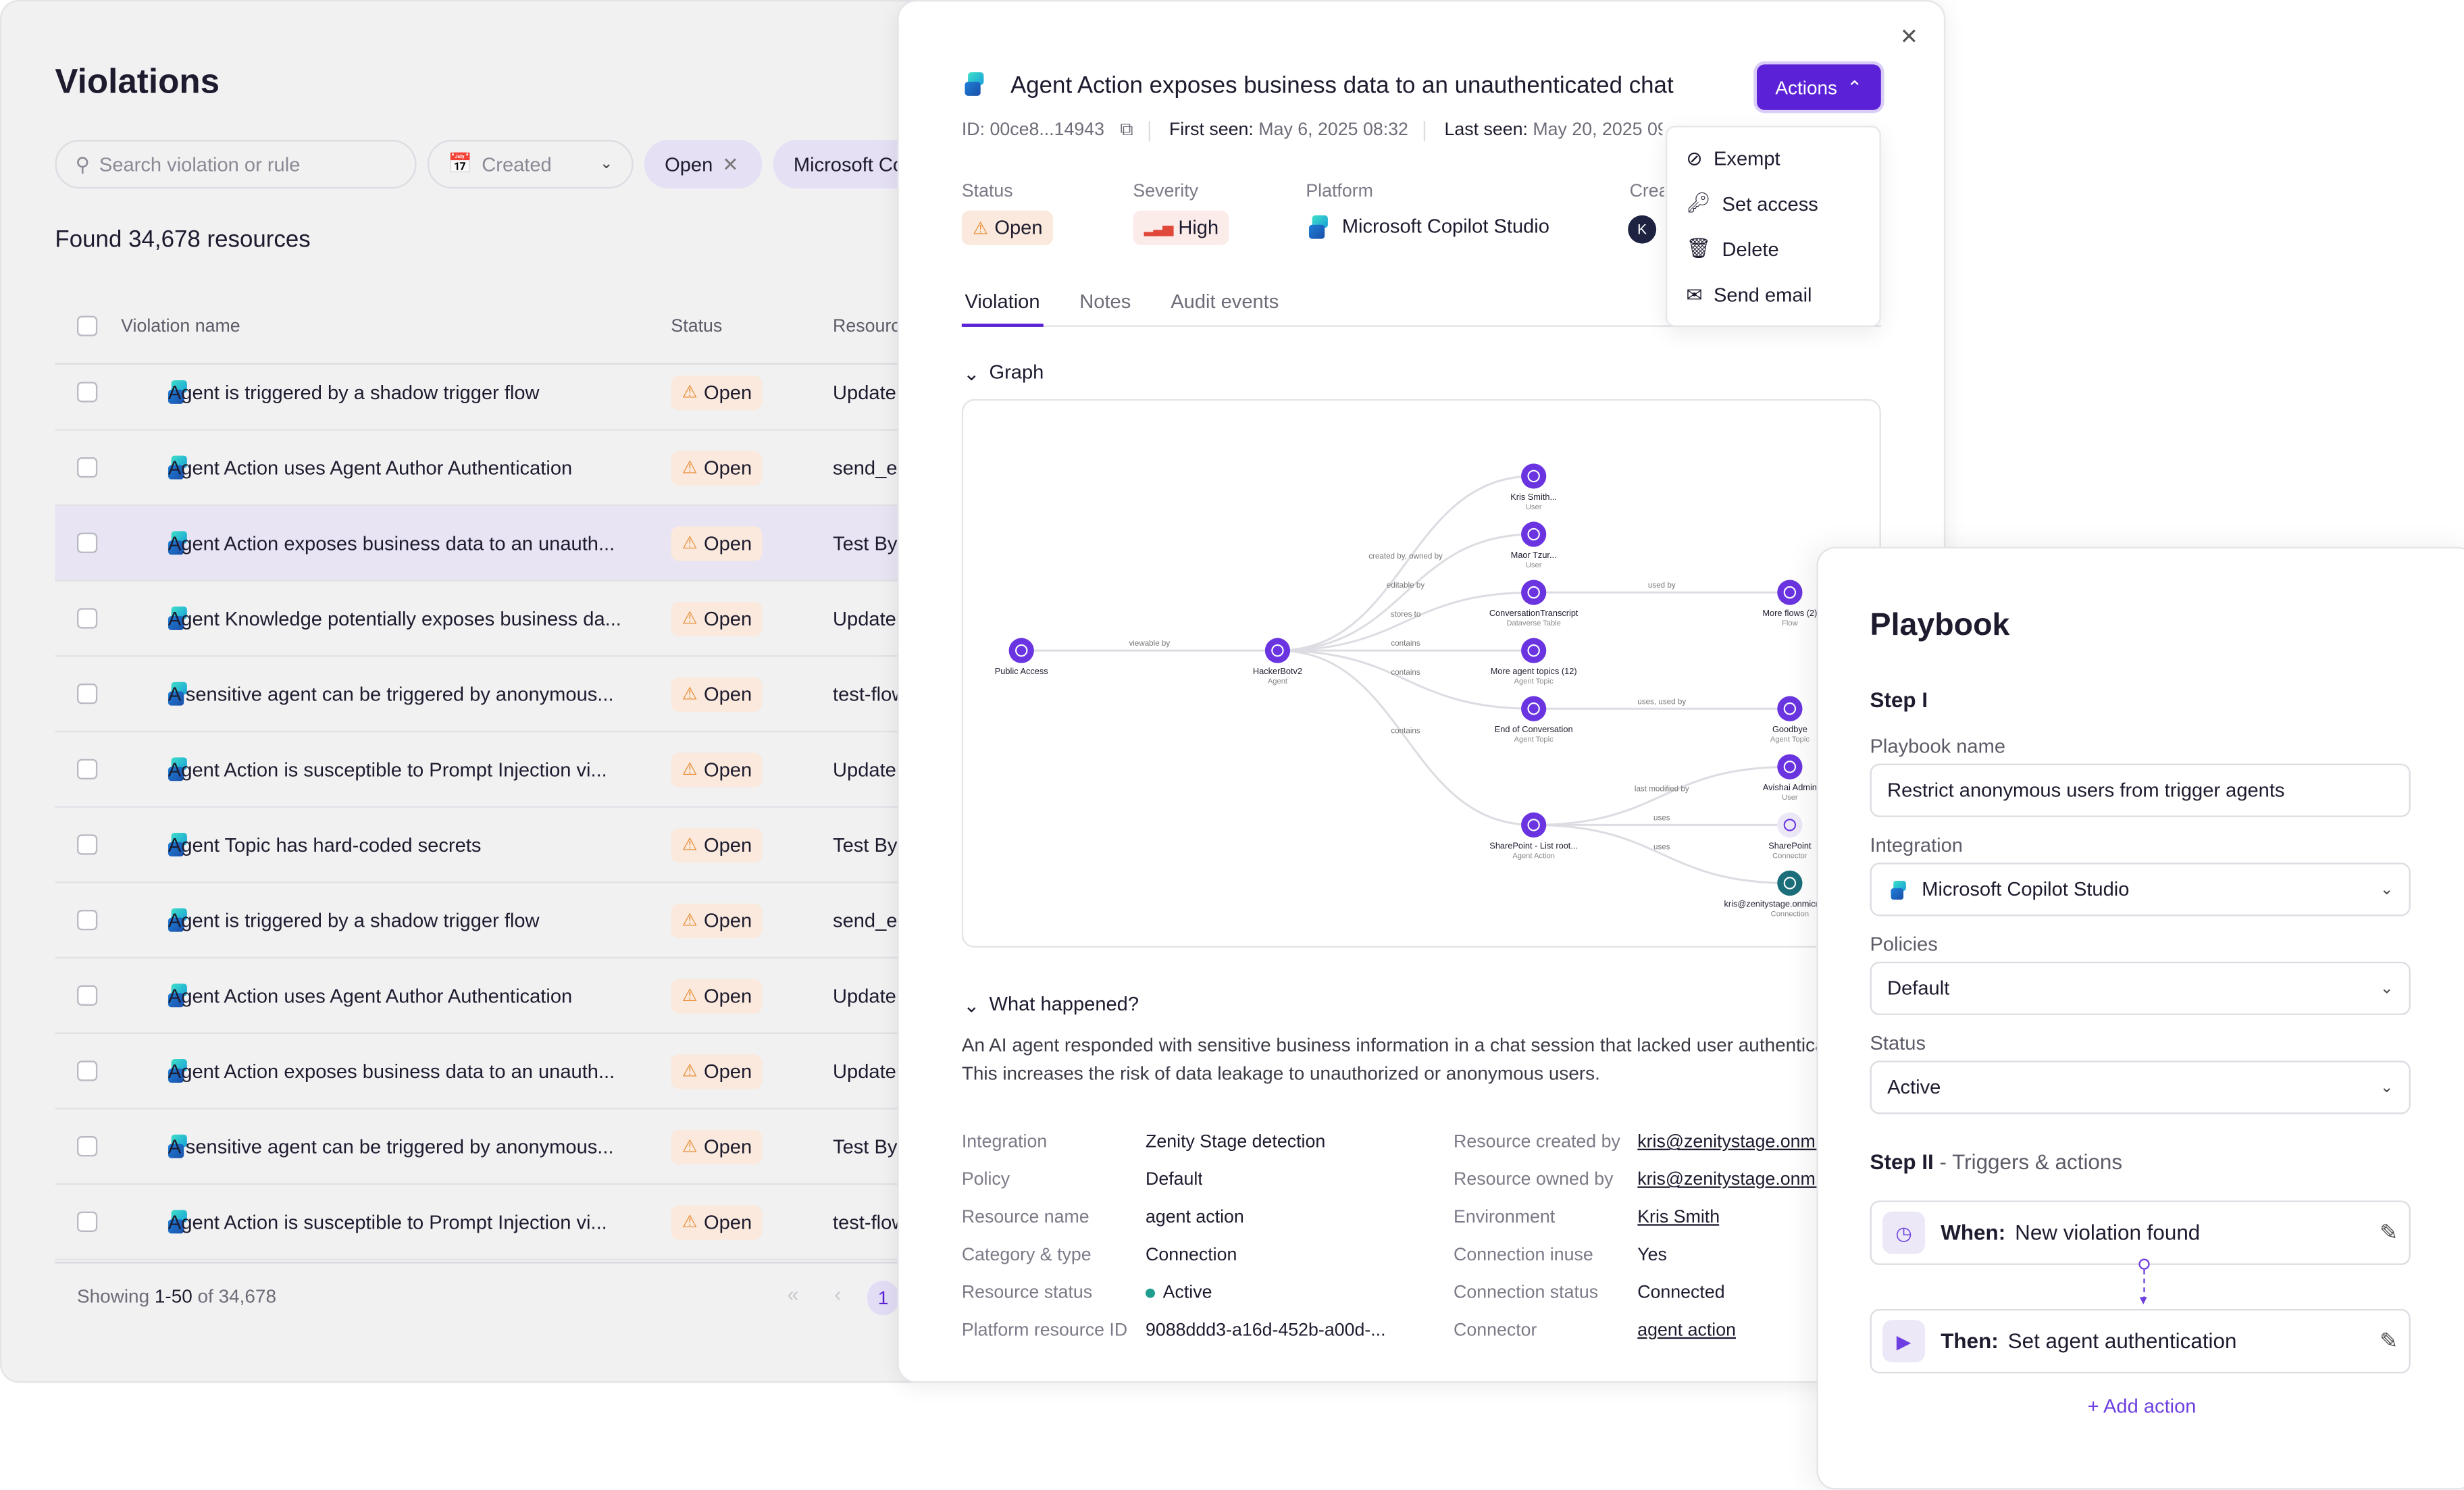 The width and height of the screenshot is (2464, 1490). What do you see at coordinates (1694, 158) in the screenshot?
I see `block-icon: ⊘` at bounding box center [1694, 158].